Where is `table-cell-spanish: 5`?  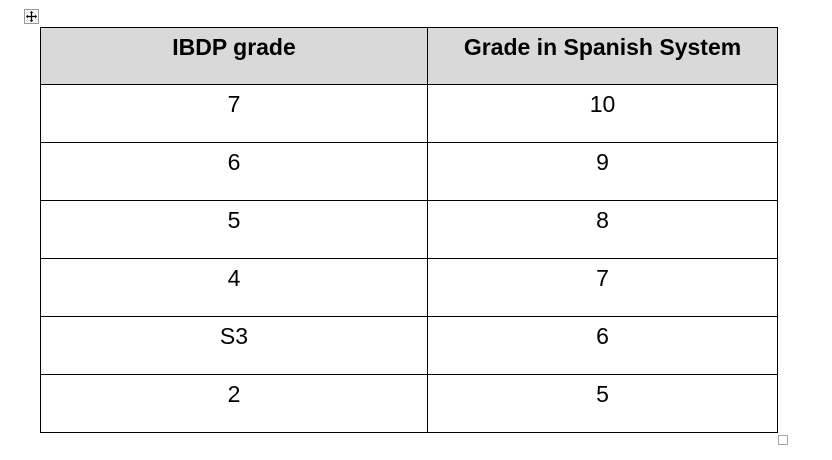
table-cell-spanish: 5 is located at coordinates (602, 403).